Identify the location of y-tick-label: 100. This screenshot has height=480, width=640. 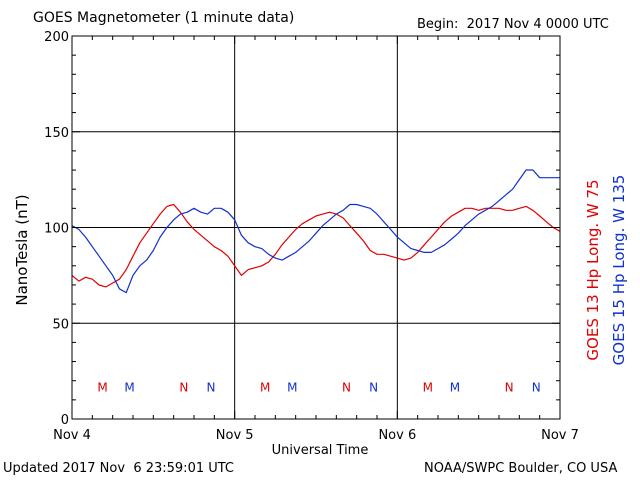
(56, 229).